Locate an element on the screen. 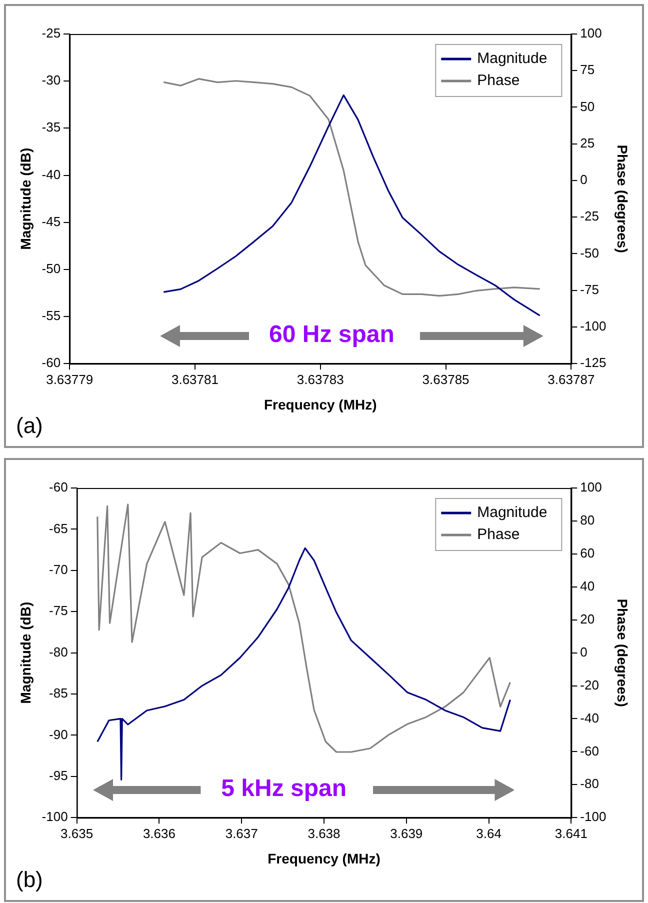 The width and height of the screenshot is (648, 903). y-tick-label: -25 is located at coordinates (51, 33).